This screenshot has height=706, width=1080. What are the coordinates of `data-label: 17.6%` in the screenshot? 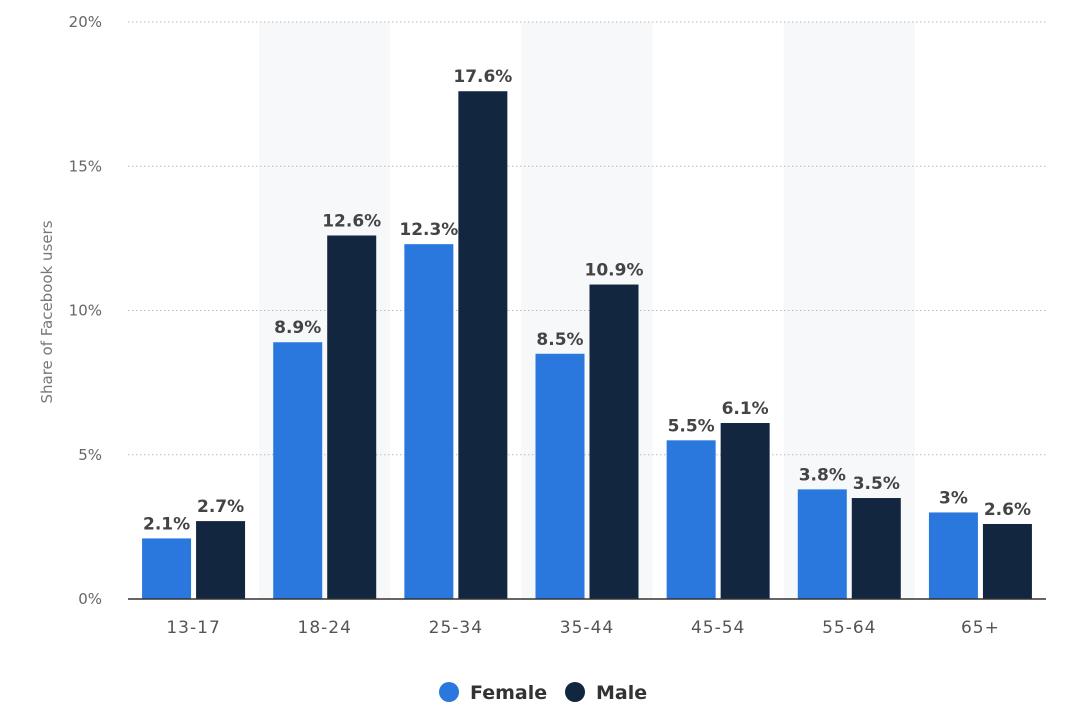 It's located at (482, 77).